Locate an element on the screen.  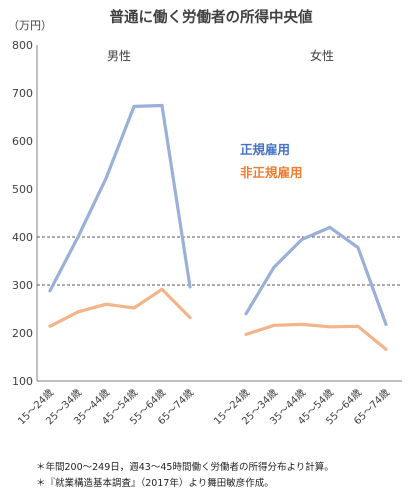
panel-label-0: 男性 is located at coordinates (119, 56).